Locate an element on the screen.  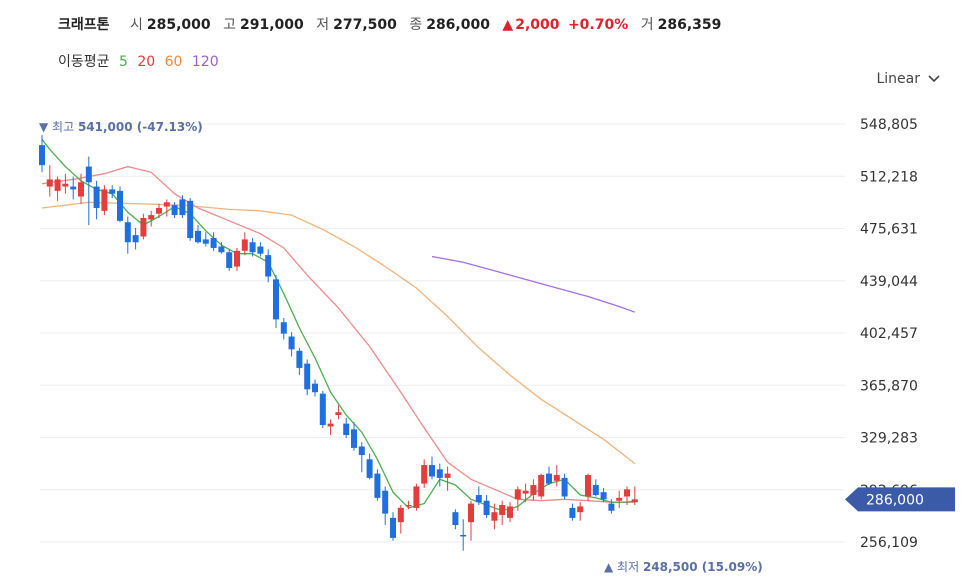
ma60-legend: 60 is located at coordinates (173, 62).